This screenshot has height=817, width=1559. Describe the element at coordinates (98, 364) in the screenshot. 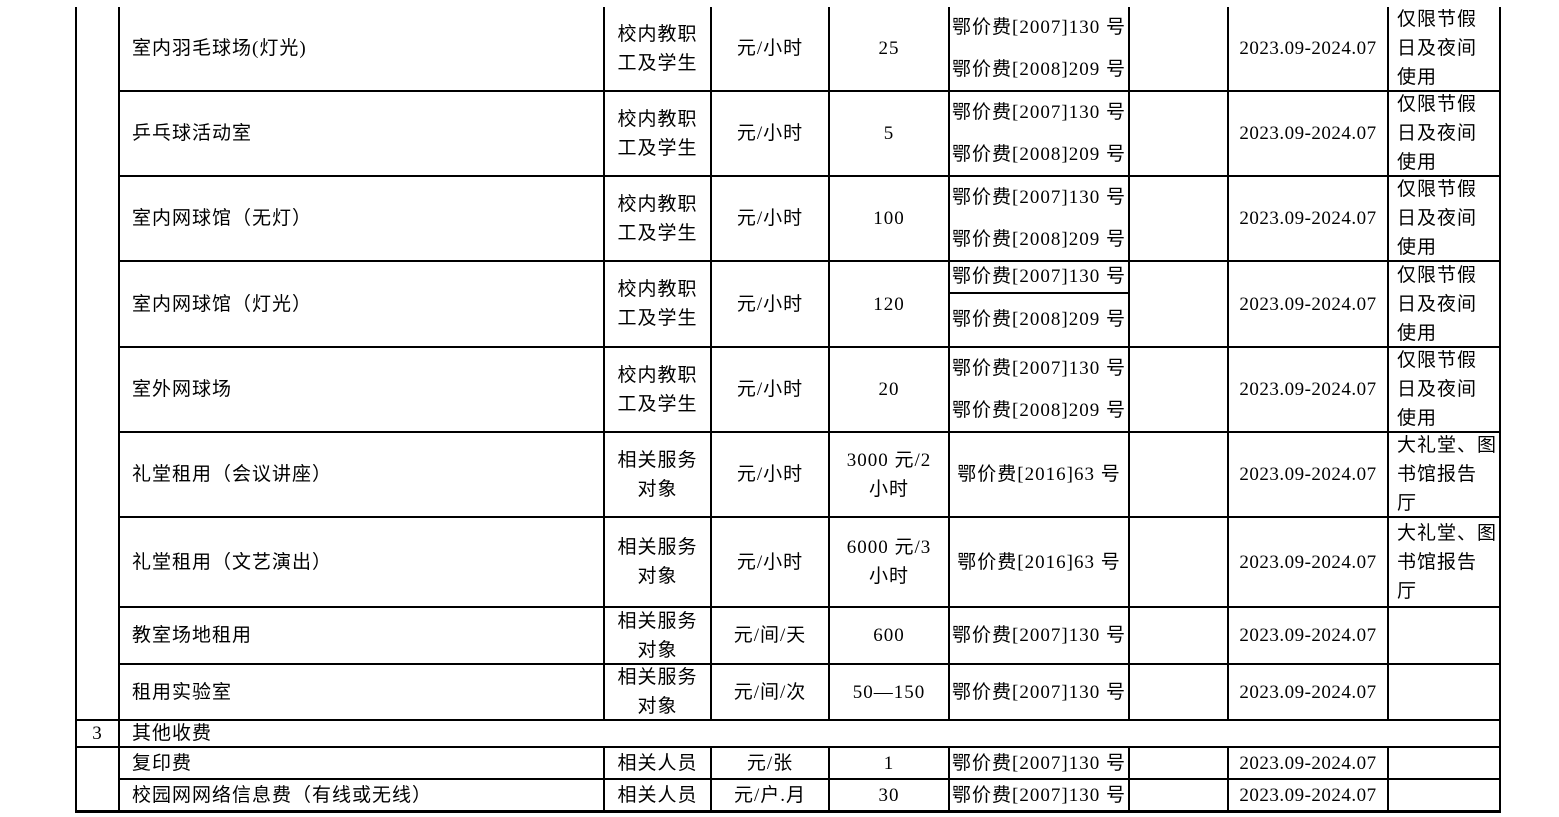

I see `seq-cell-empty-top` at that location.